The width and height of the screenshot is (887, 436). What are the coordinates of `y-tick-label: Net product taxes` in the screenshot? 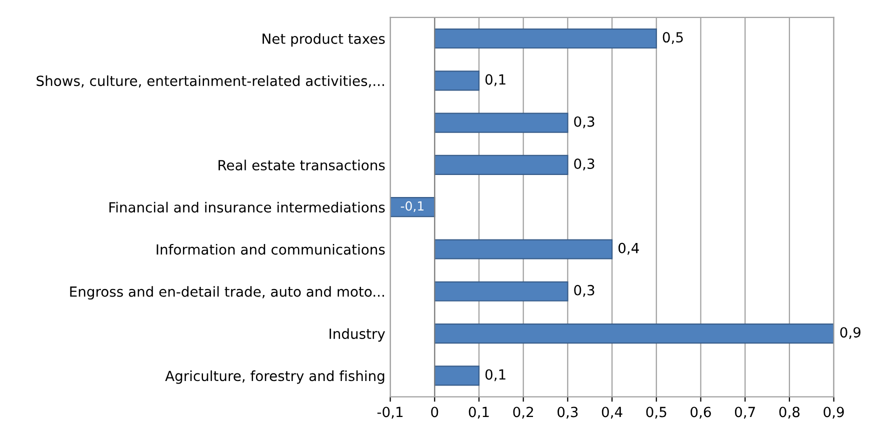 It's located at (323, 40).